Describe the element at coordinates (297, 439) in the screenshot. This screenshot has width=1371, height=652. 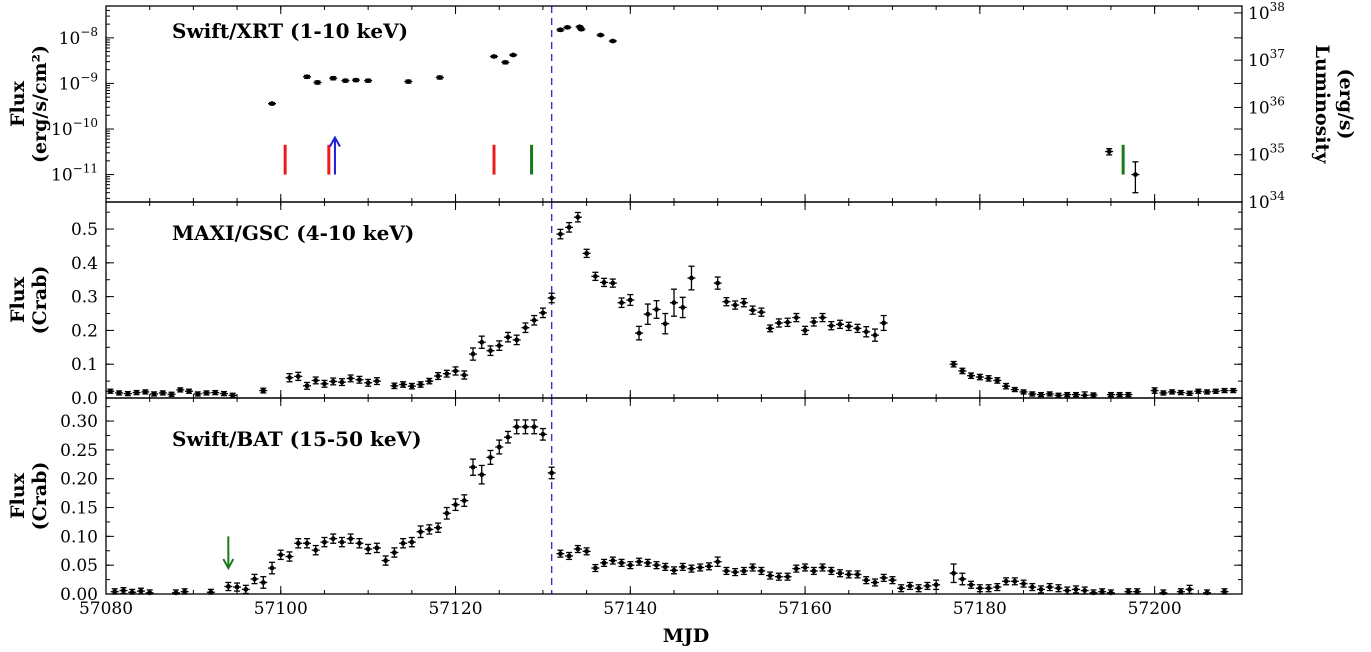
I see `panel-title: Swift/BAT (15-50 keV)` at that location.